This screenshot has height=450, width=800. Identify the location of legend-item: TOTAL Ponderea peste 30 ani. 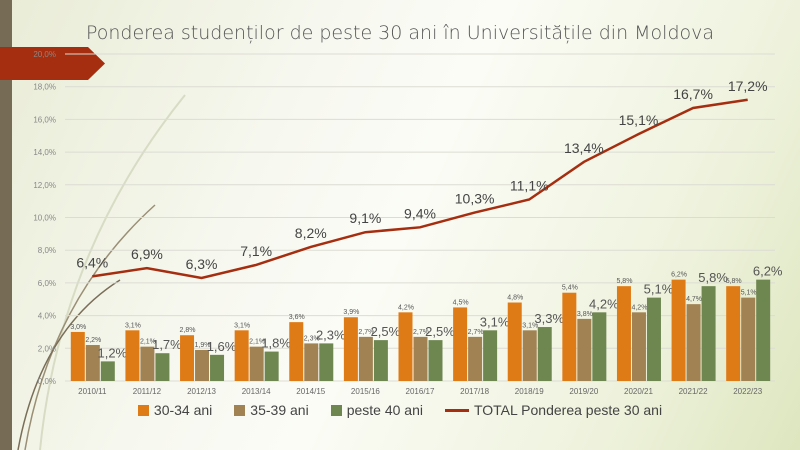
(553, 410).